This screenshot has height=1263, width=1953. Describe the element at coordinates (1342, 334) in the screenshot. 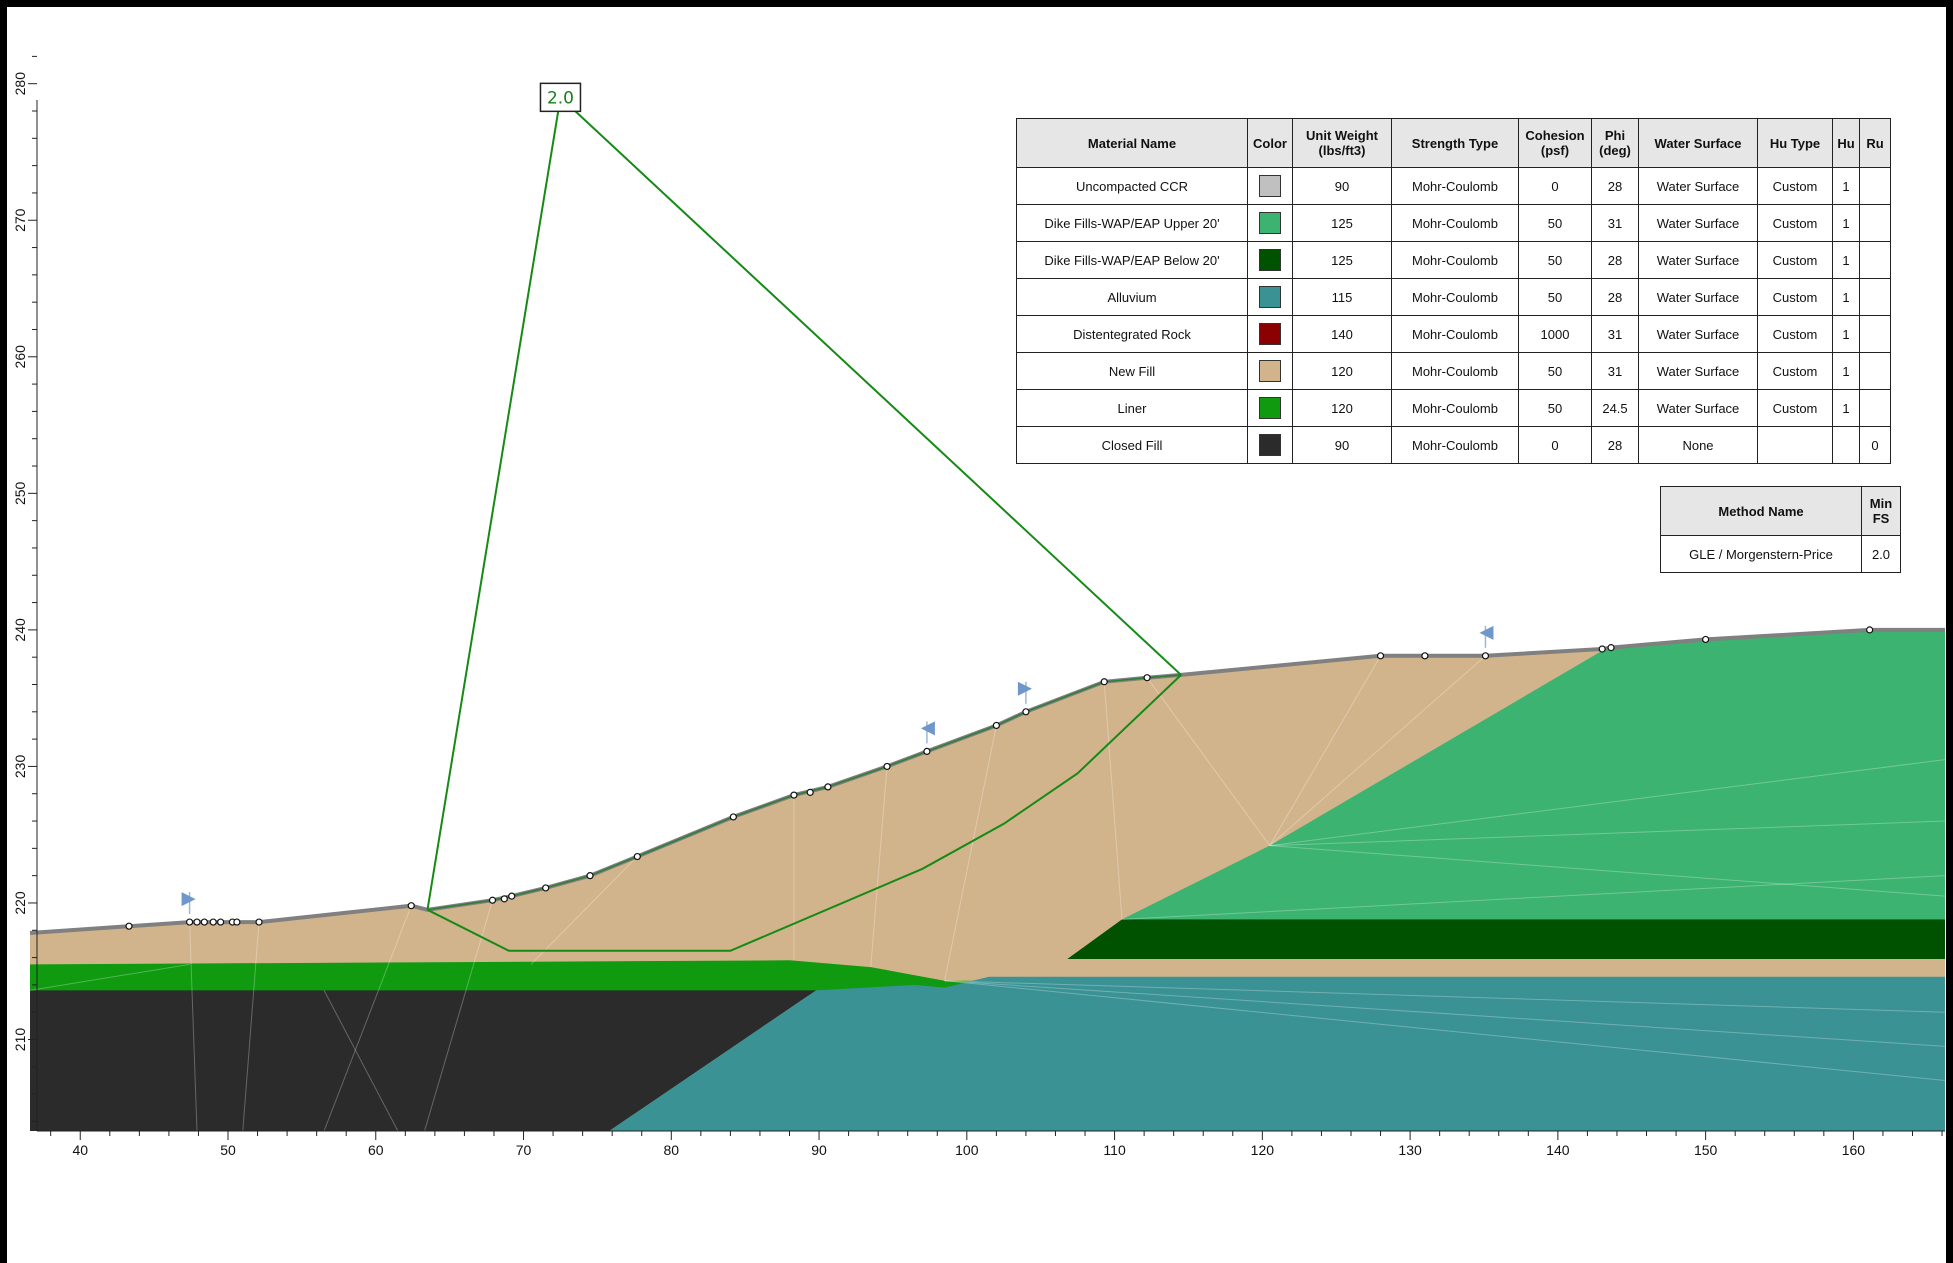

I see `unit-weight-cell: 140` at that location.